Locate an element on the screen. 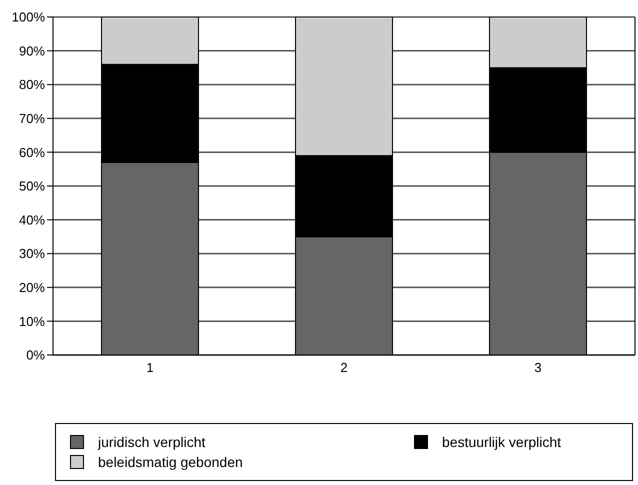 The width and height of the screenshot is (638, 485). x-tick-label: 3 is located at coordinates (538, 368).